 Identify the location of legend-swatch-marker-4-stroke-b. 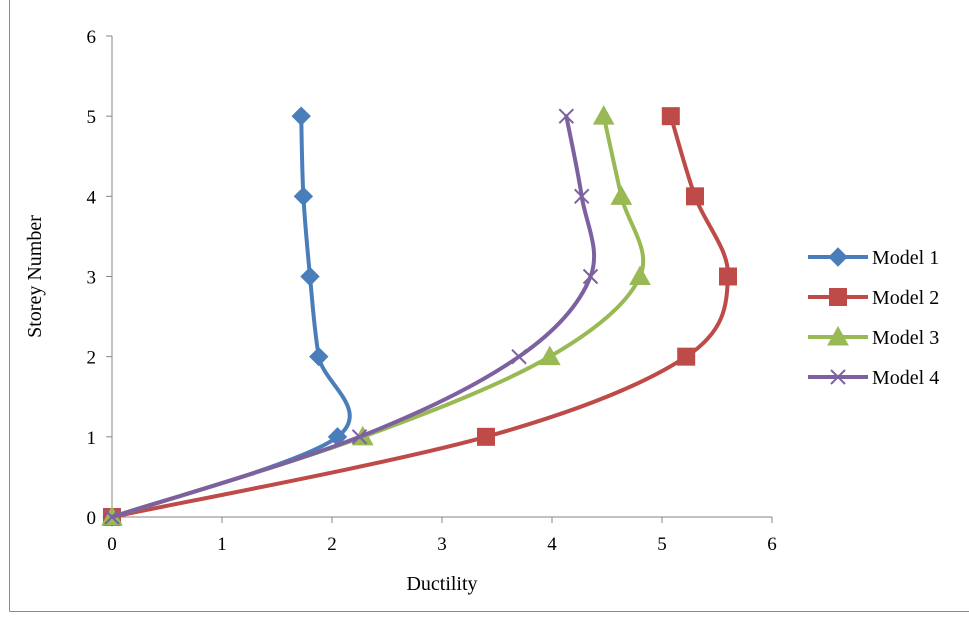
(838, 377).